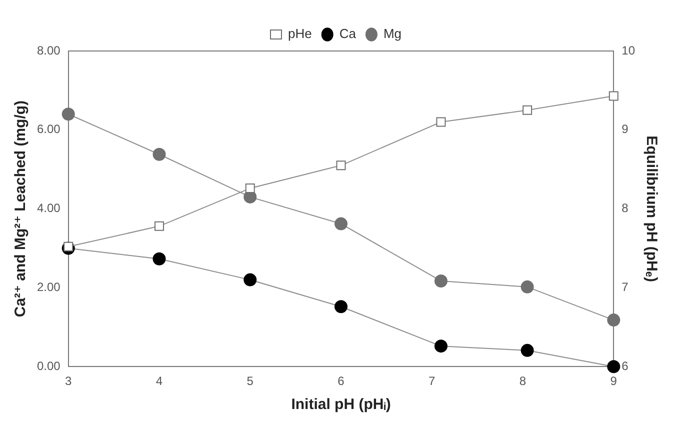 Image resolution: width=677 pixels, height=426 pixels. Describe the element at coordinates (48, 208) in the screenshot. I see `y-tick-label: 4.00` at that location.